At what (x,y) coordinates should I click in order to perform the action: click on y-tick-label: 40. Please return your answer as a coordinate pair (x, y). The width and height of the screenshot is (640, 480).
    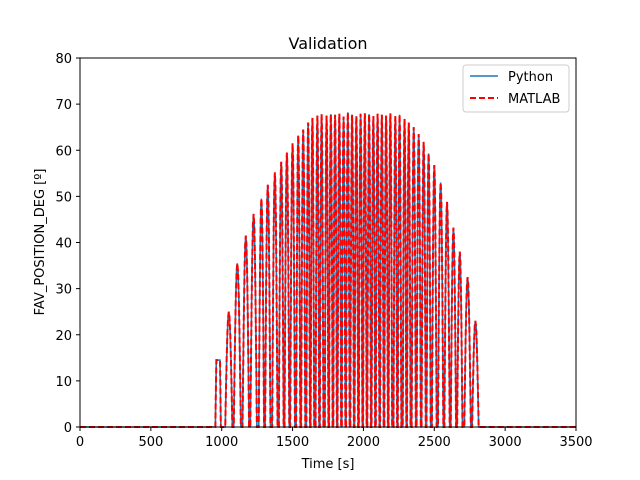
    Looking at the image, I should click on (63, 244).